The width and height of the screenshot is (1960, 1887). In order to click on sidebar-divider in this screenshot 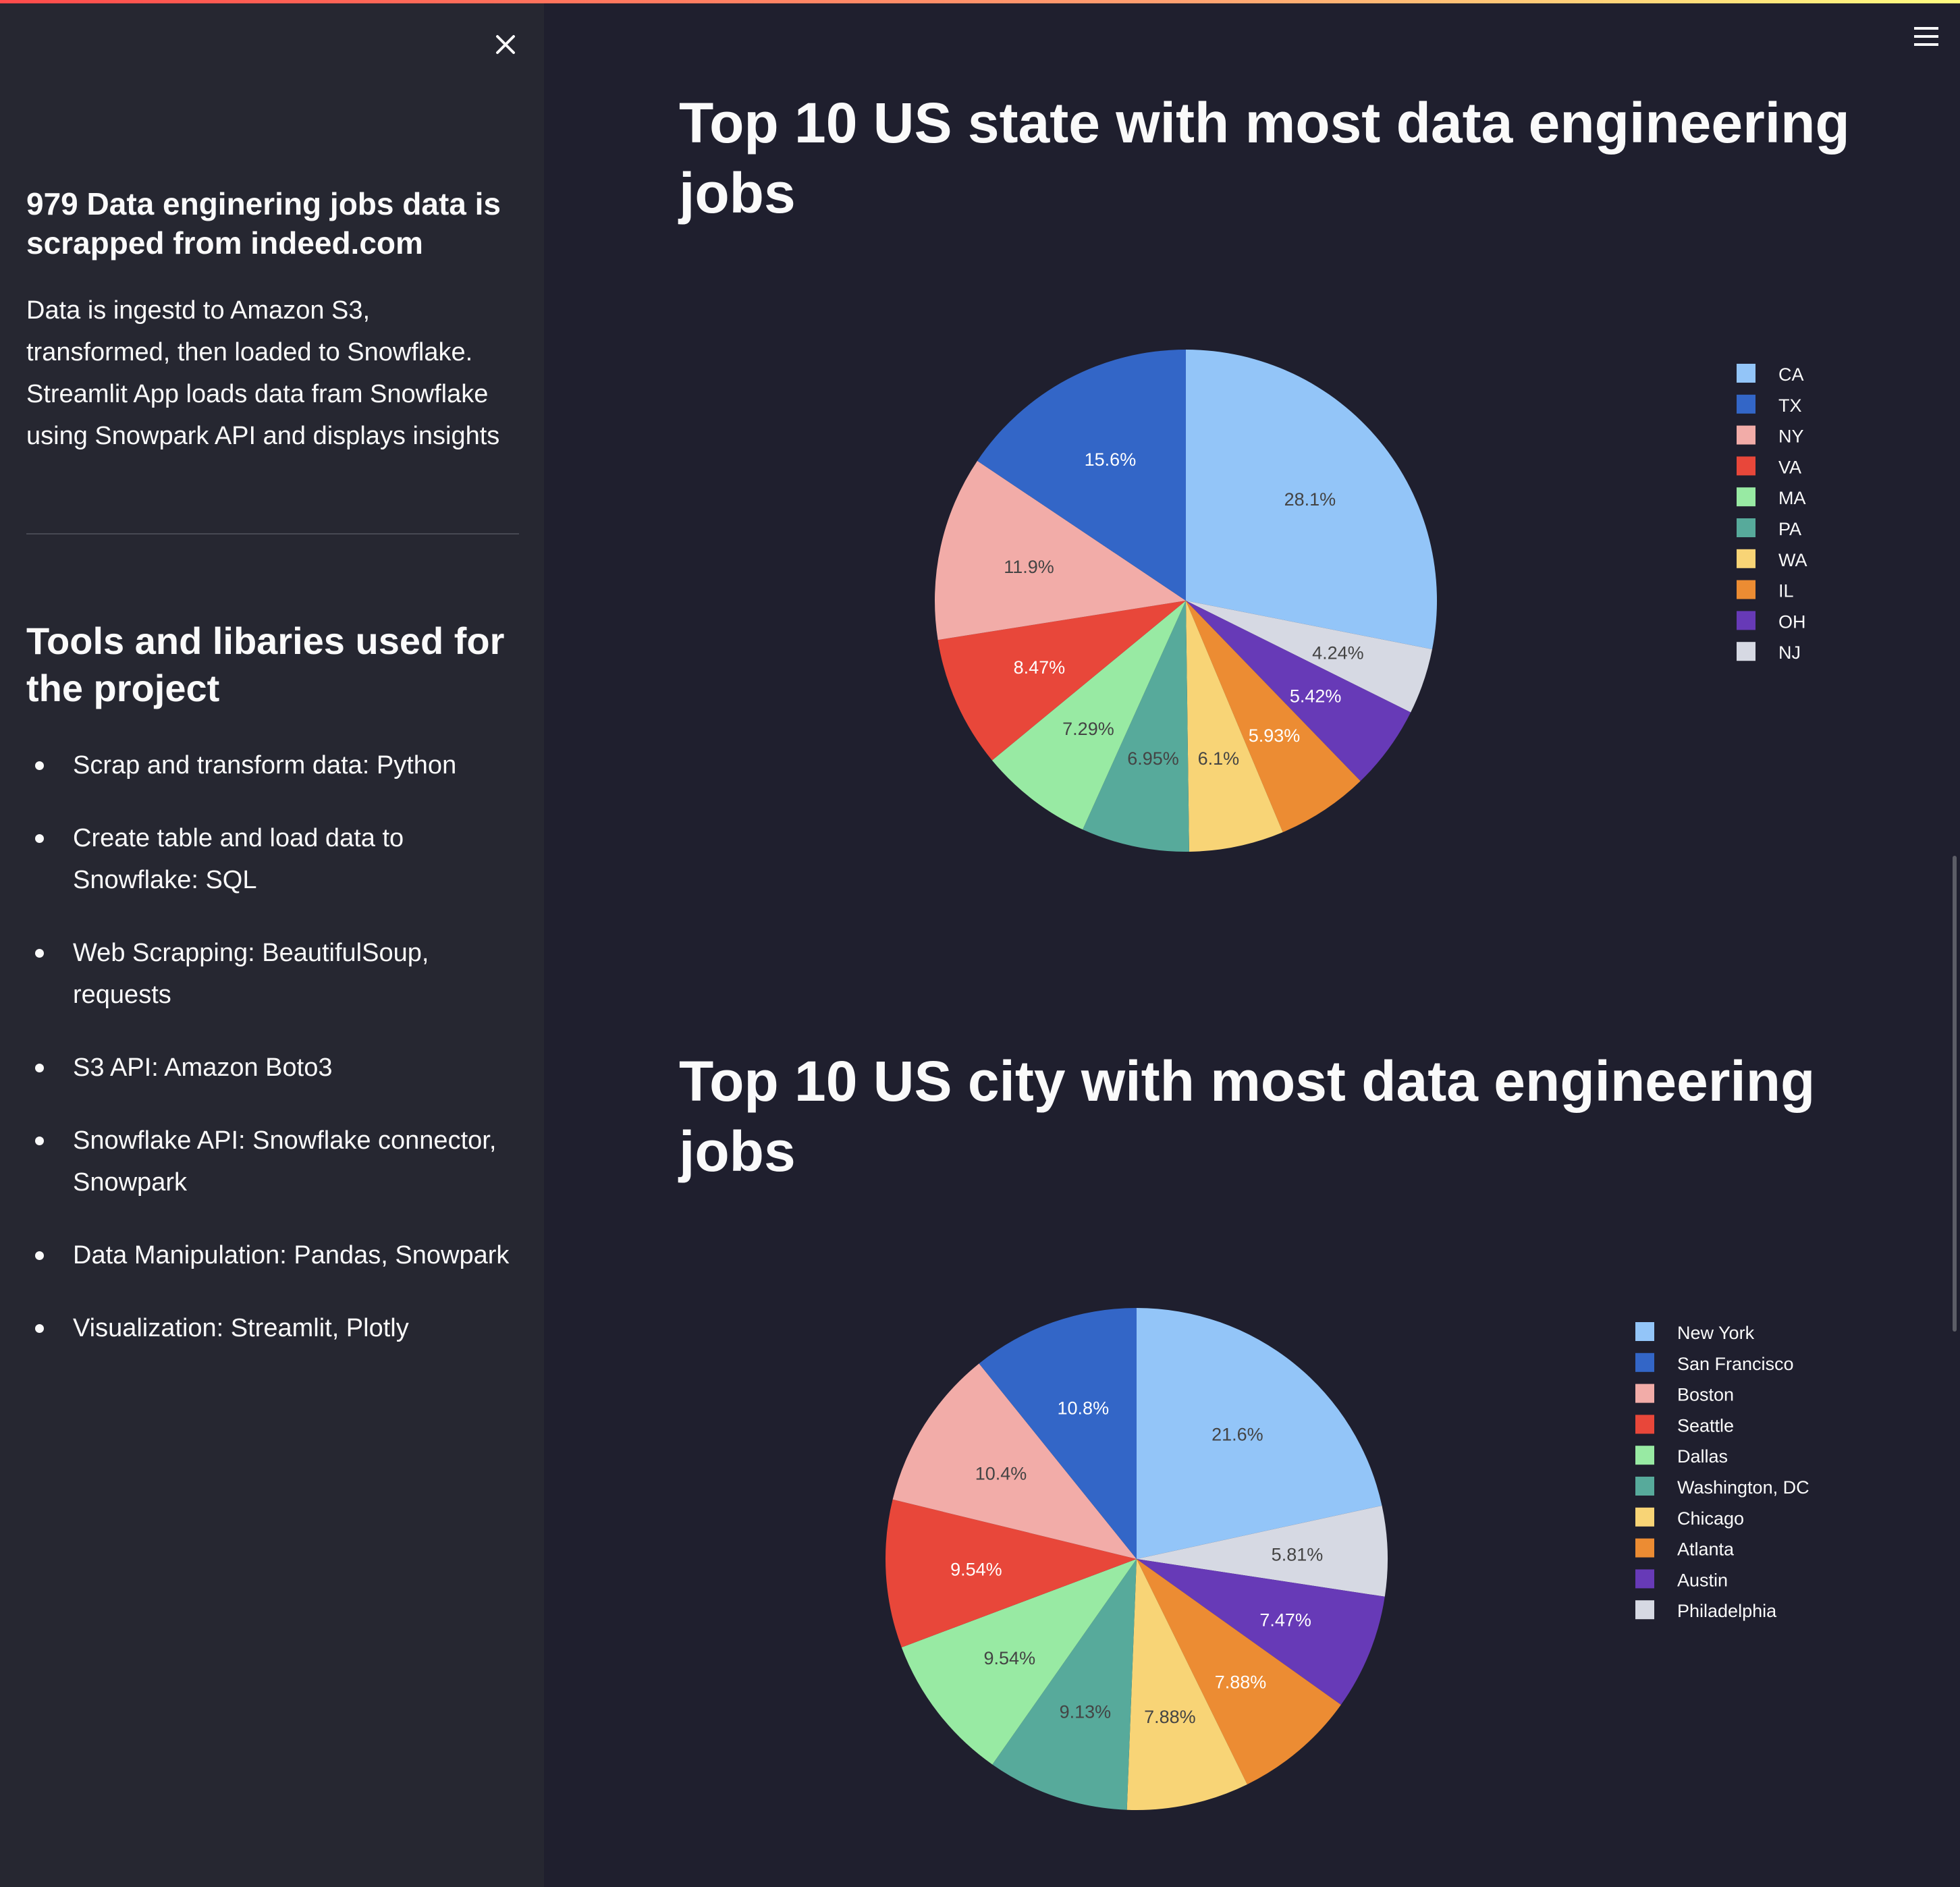, I will do `click(272, 534)`.